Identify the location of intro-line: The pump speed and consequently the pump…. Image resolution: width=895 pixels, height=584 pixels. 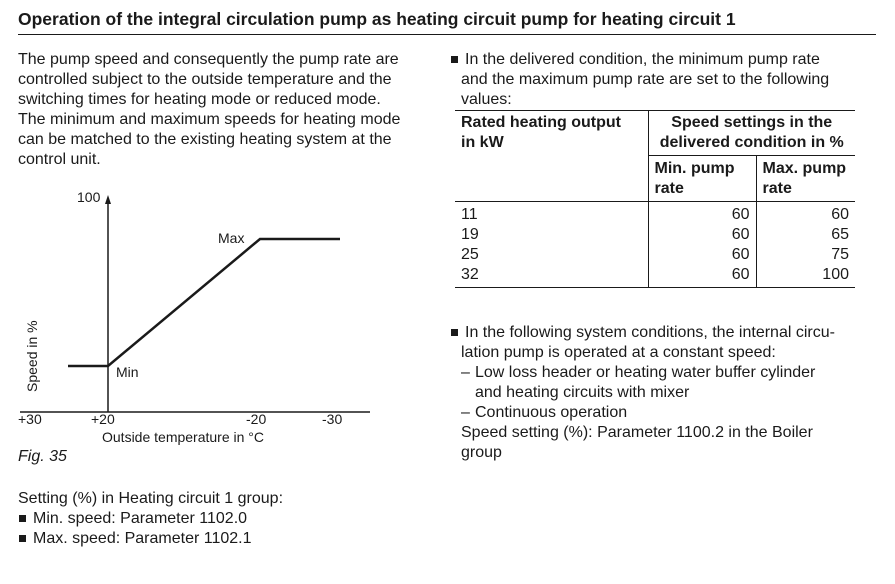
(208, 59).